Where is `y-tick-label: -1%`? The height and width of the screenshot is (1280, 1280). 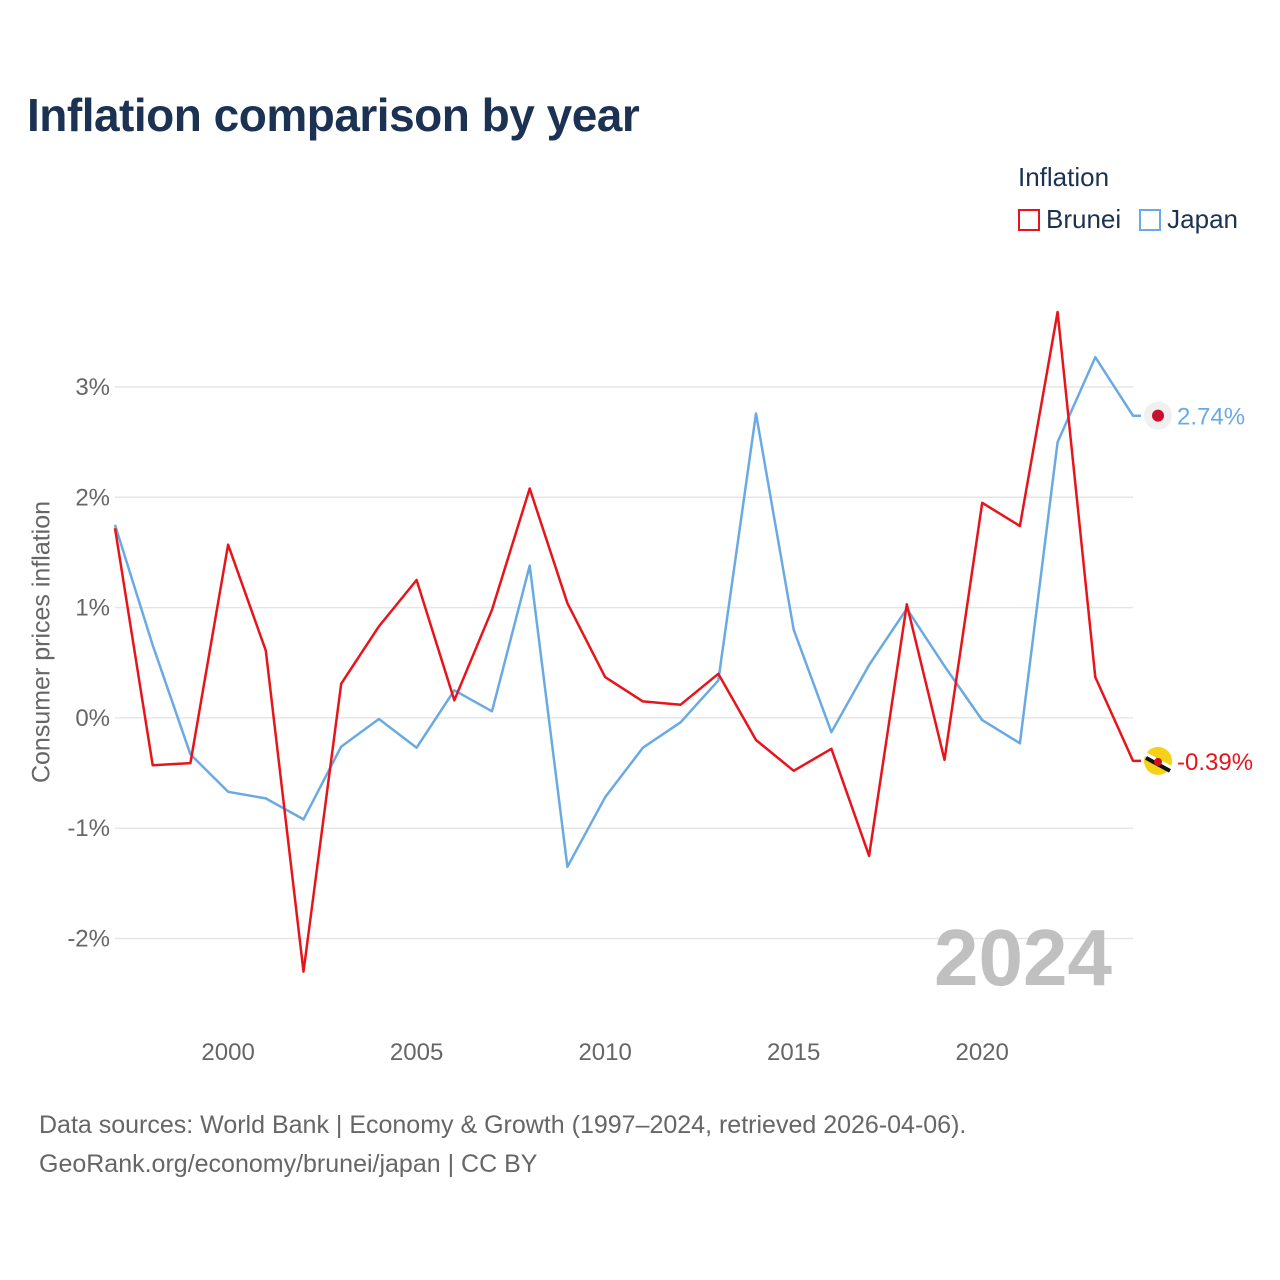 y-tick-label: -1% is located at coordinates (88, 828).